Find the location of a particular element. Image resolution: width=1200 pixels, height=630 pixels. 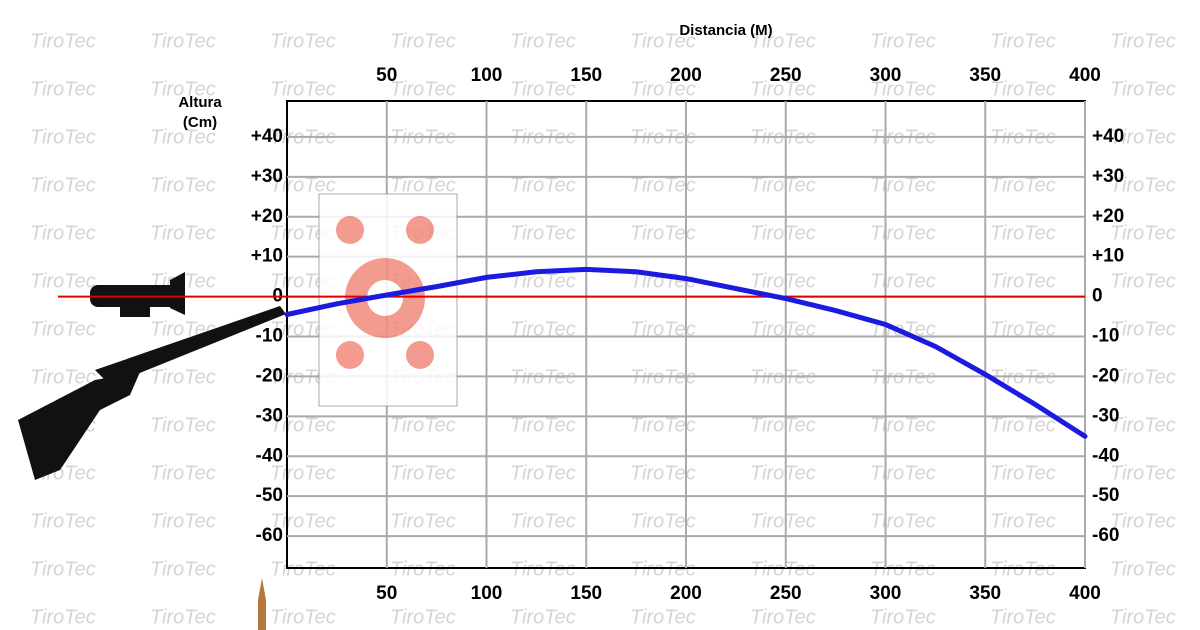

y-tick-label: 0 is located at coordinates (1097, 296).